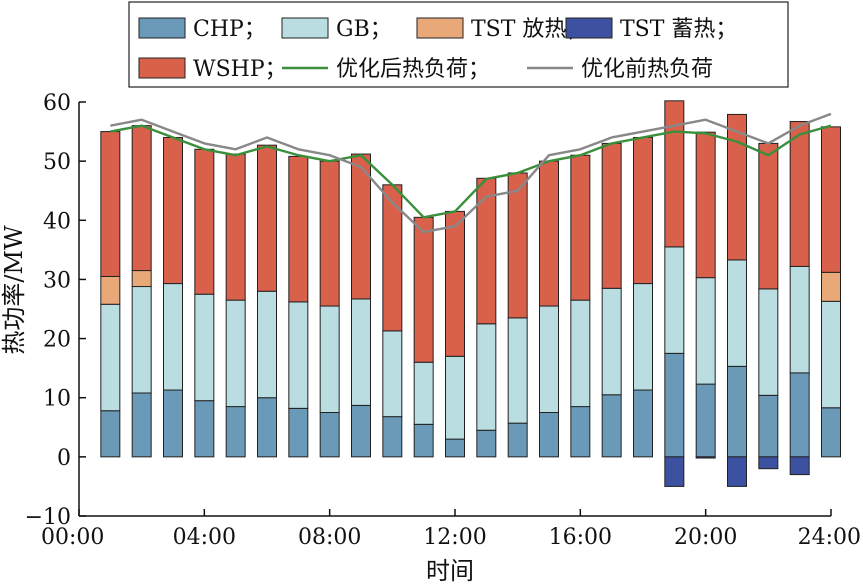 This screenshot has height=586, width=863. I want to click on legend-label: TST 蓄热；, so click(678, 29).